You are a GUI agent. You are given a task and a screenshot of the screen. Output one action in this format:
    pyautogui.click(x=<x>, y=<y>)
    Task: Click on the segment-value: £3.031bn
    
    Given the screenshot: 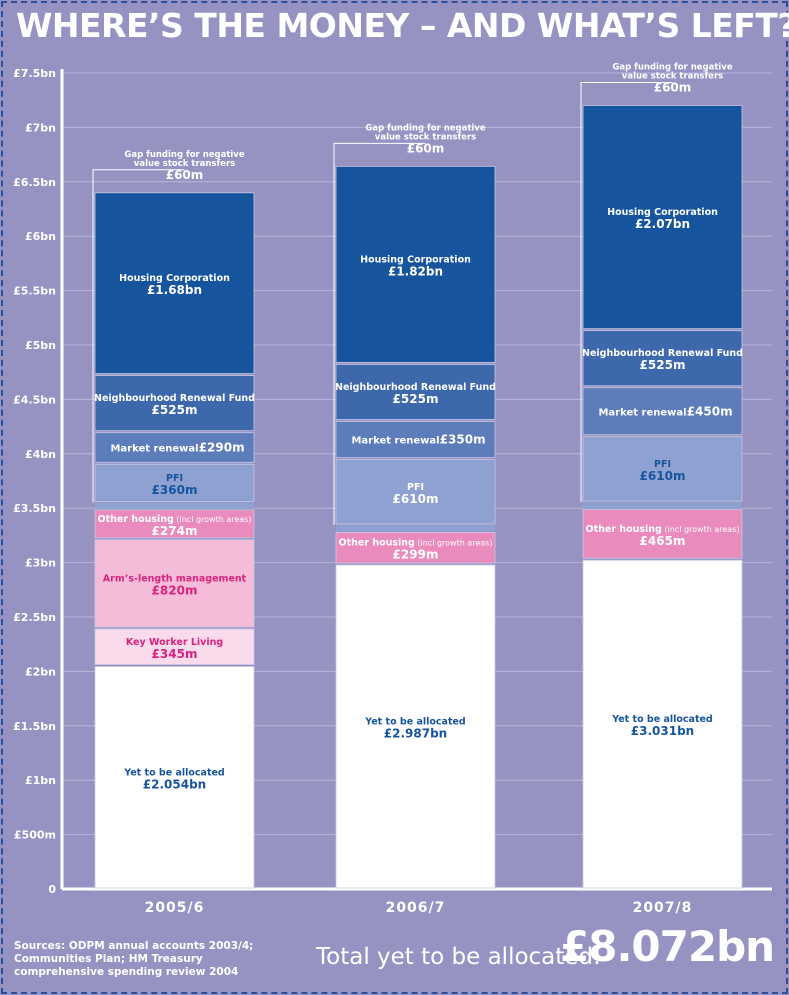 What is the action you would take?
    pyautogui.click(x=662, y=731)
    